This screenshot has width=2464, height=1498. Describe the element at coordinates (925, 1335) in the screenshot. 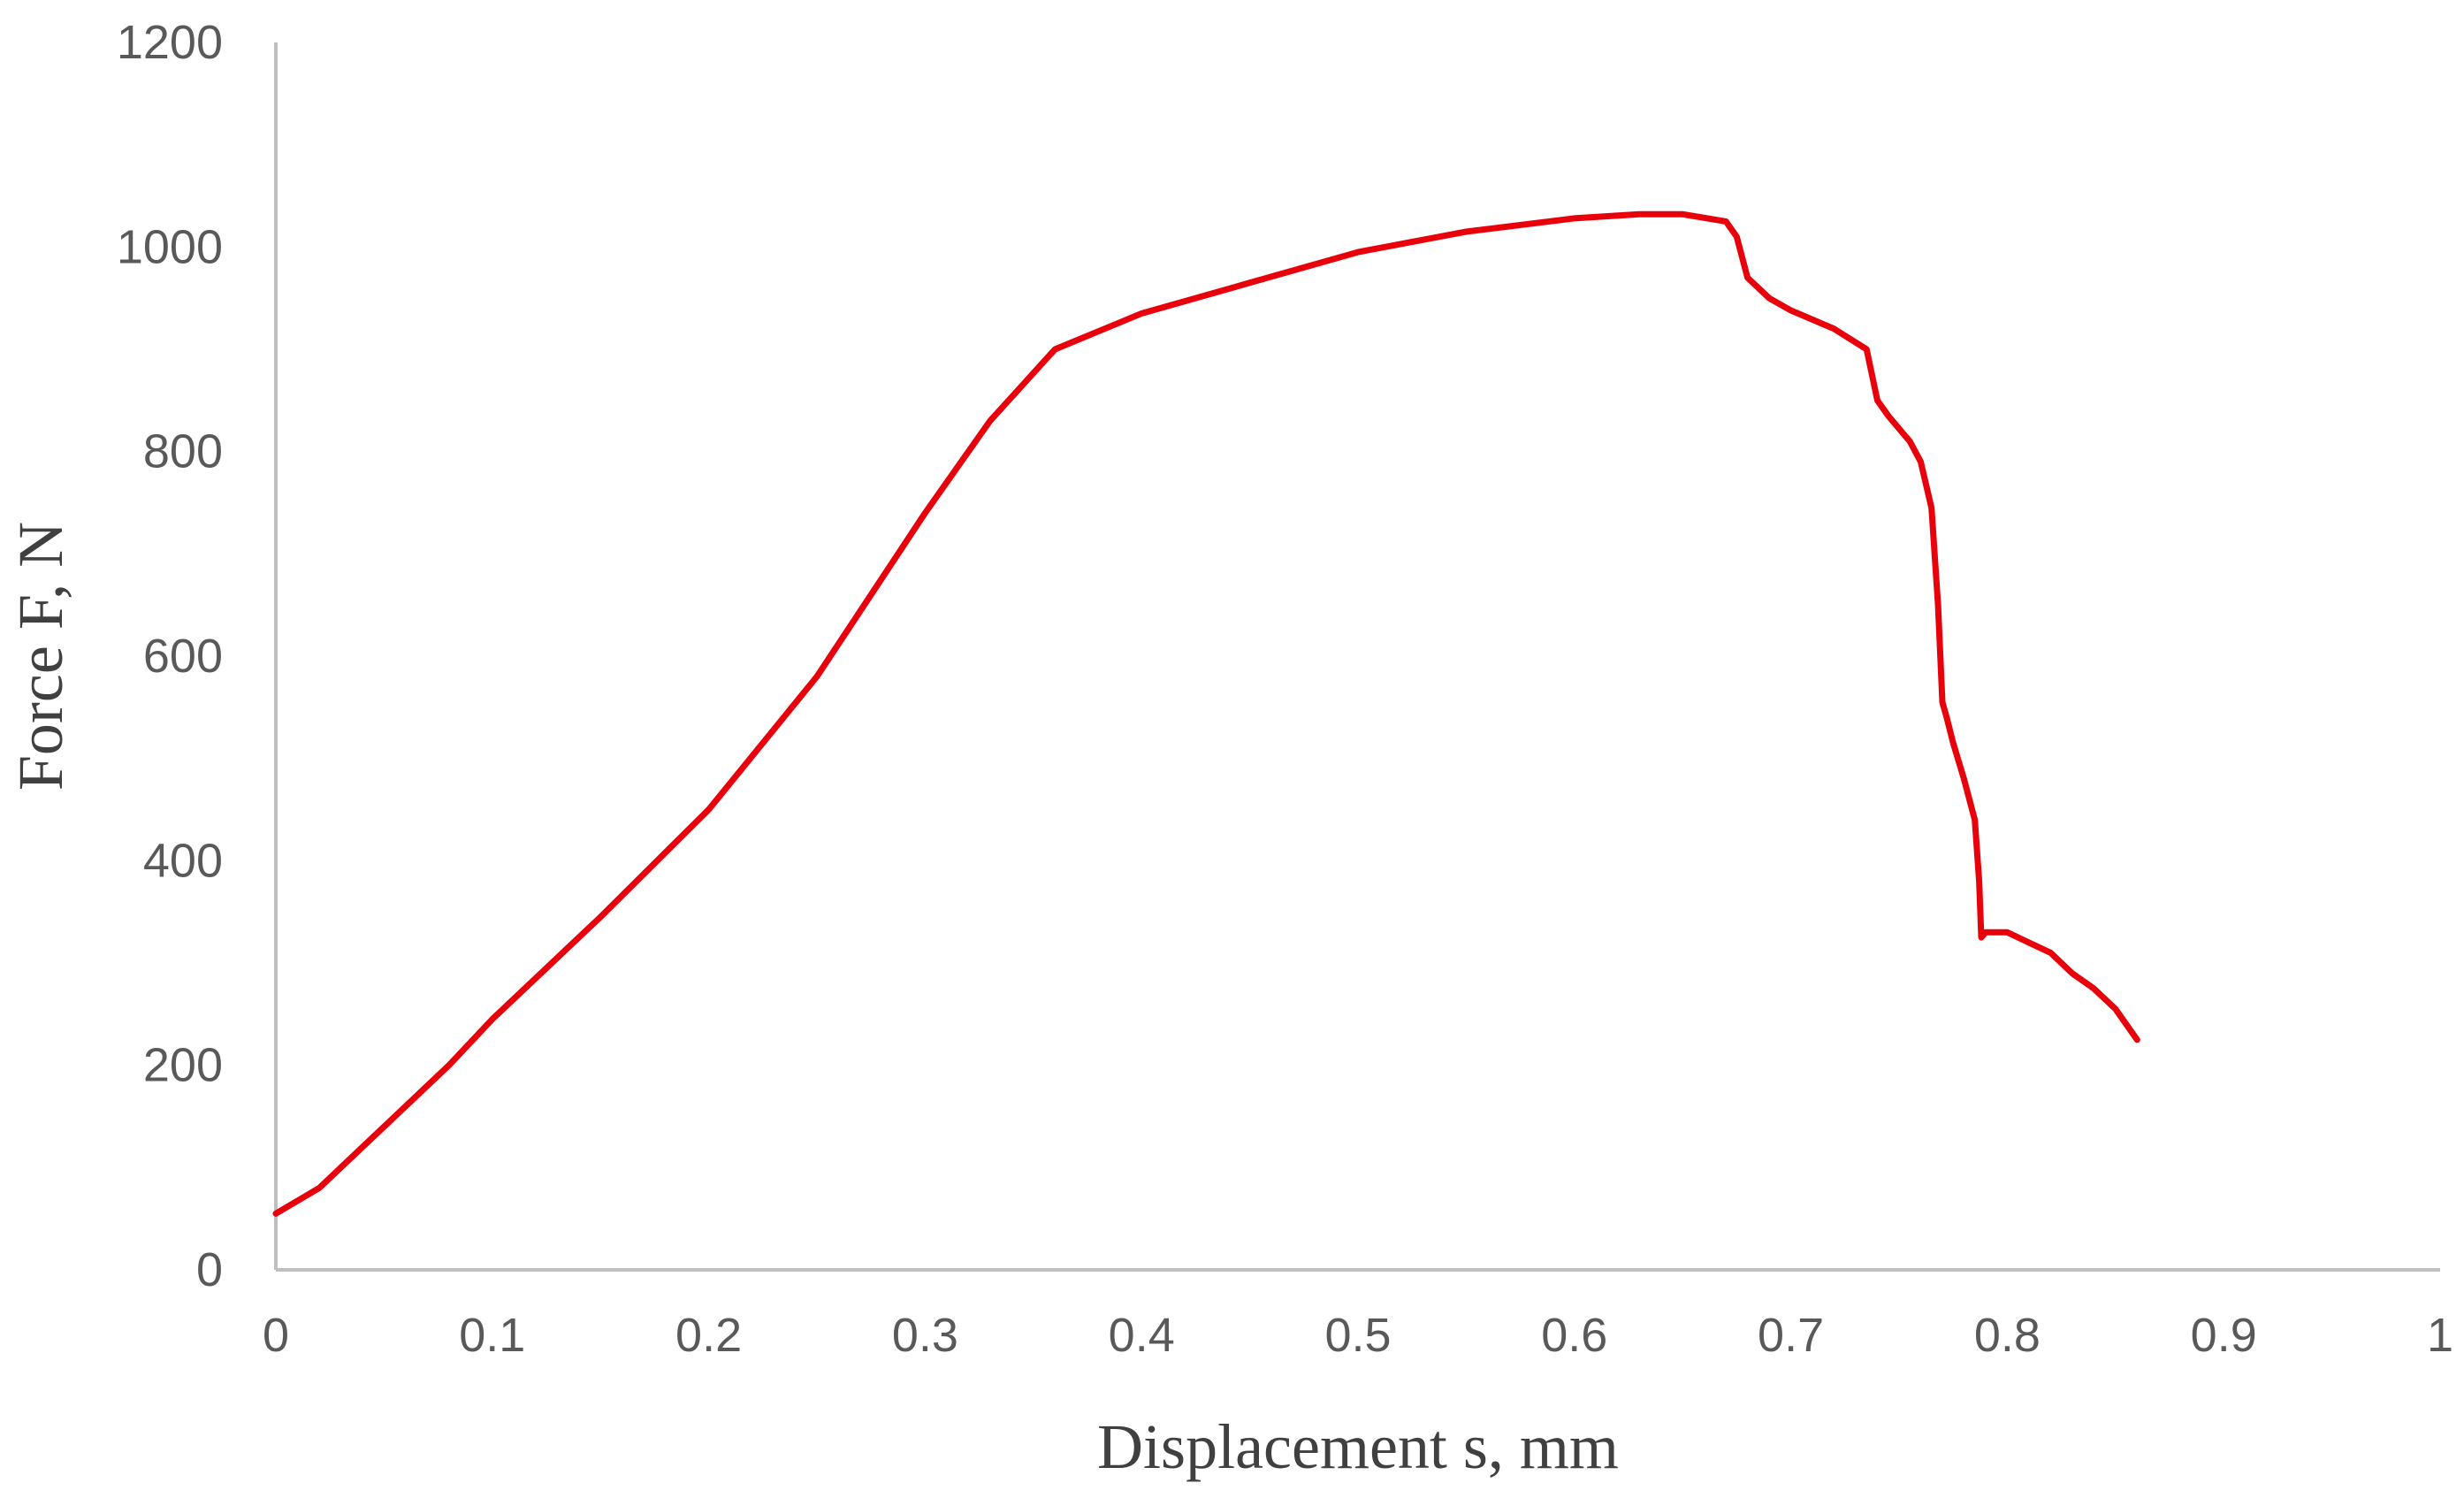

I see `x-tick-label: 0.3` at that location.